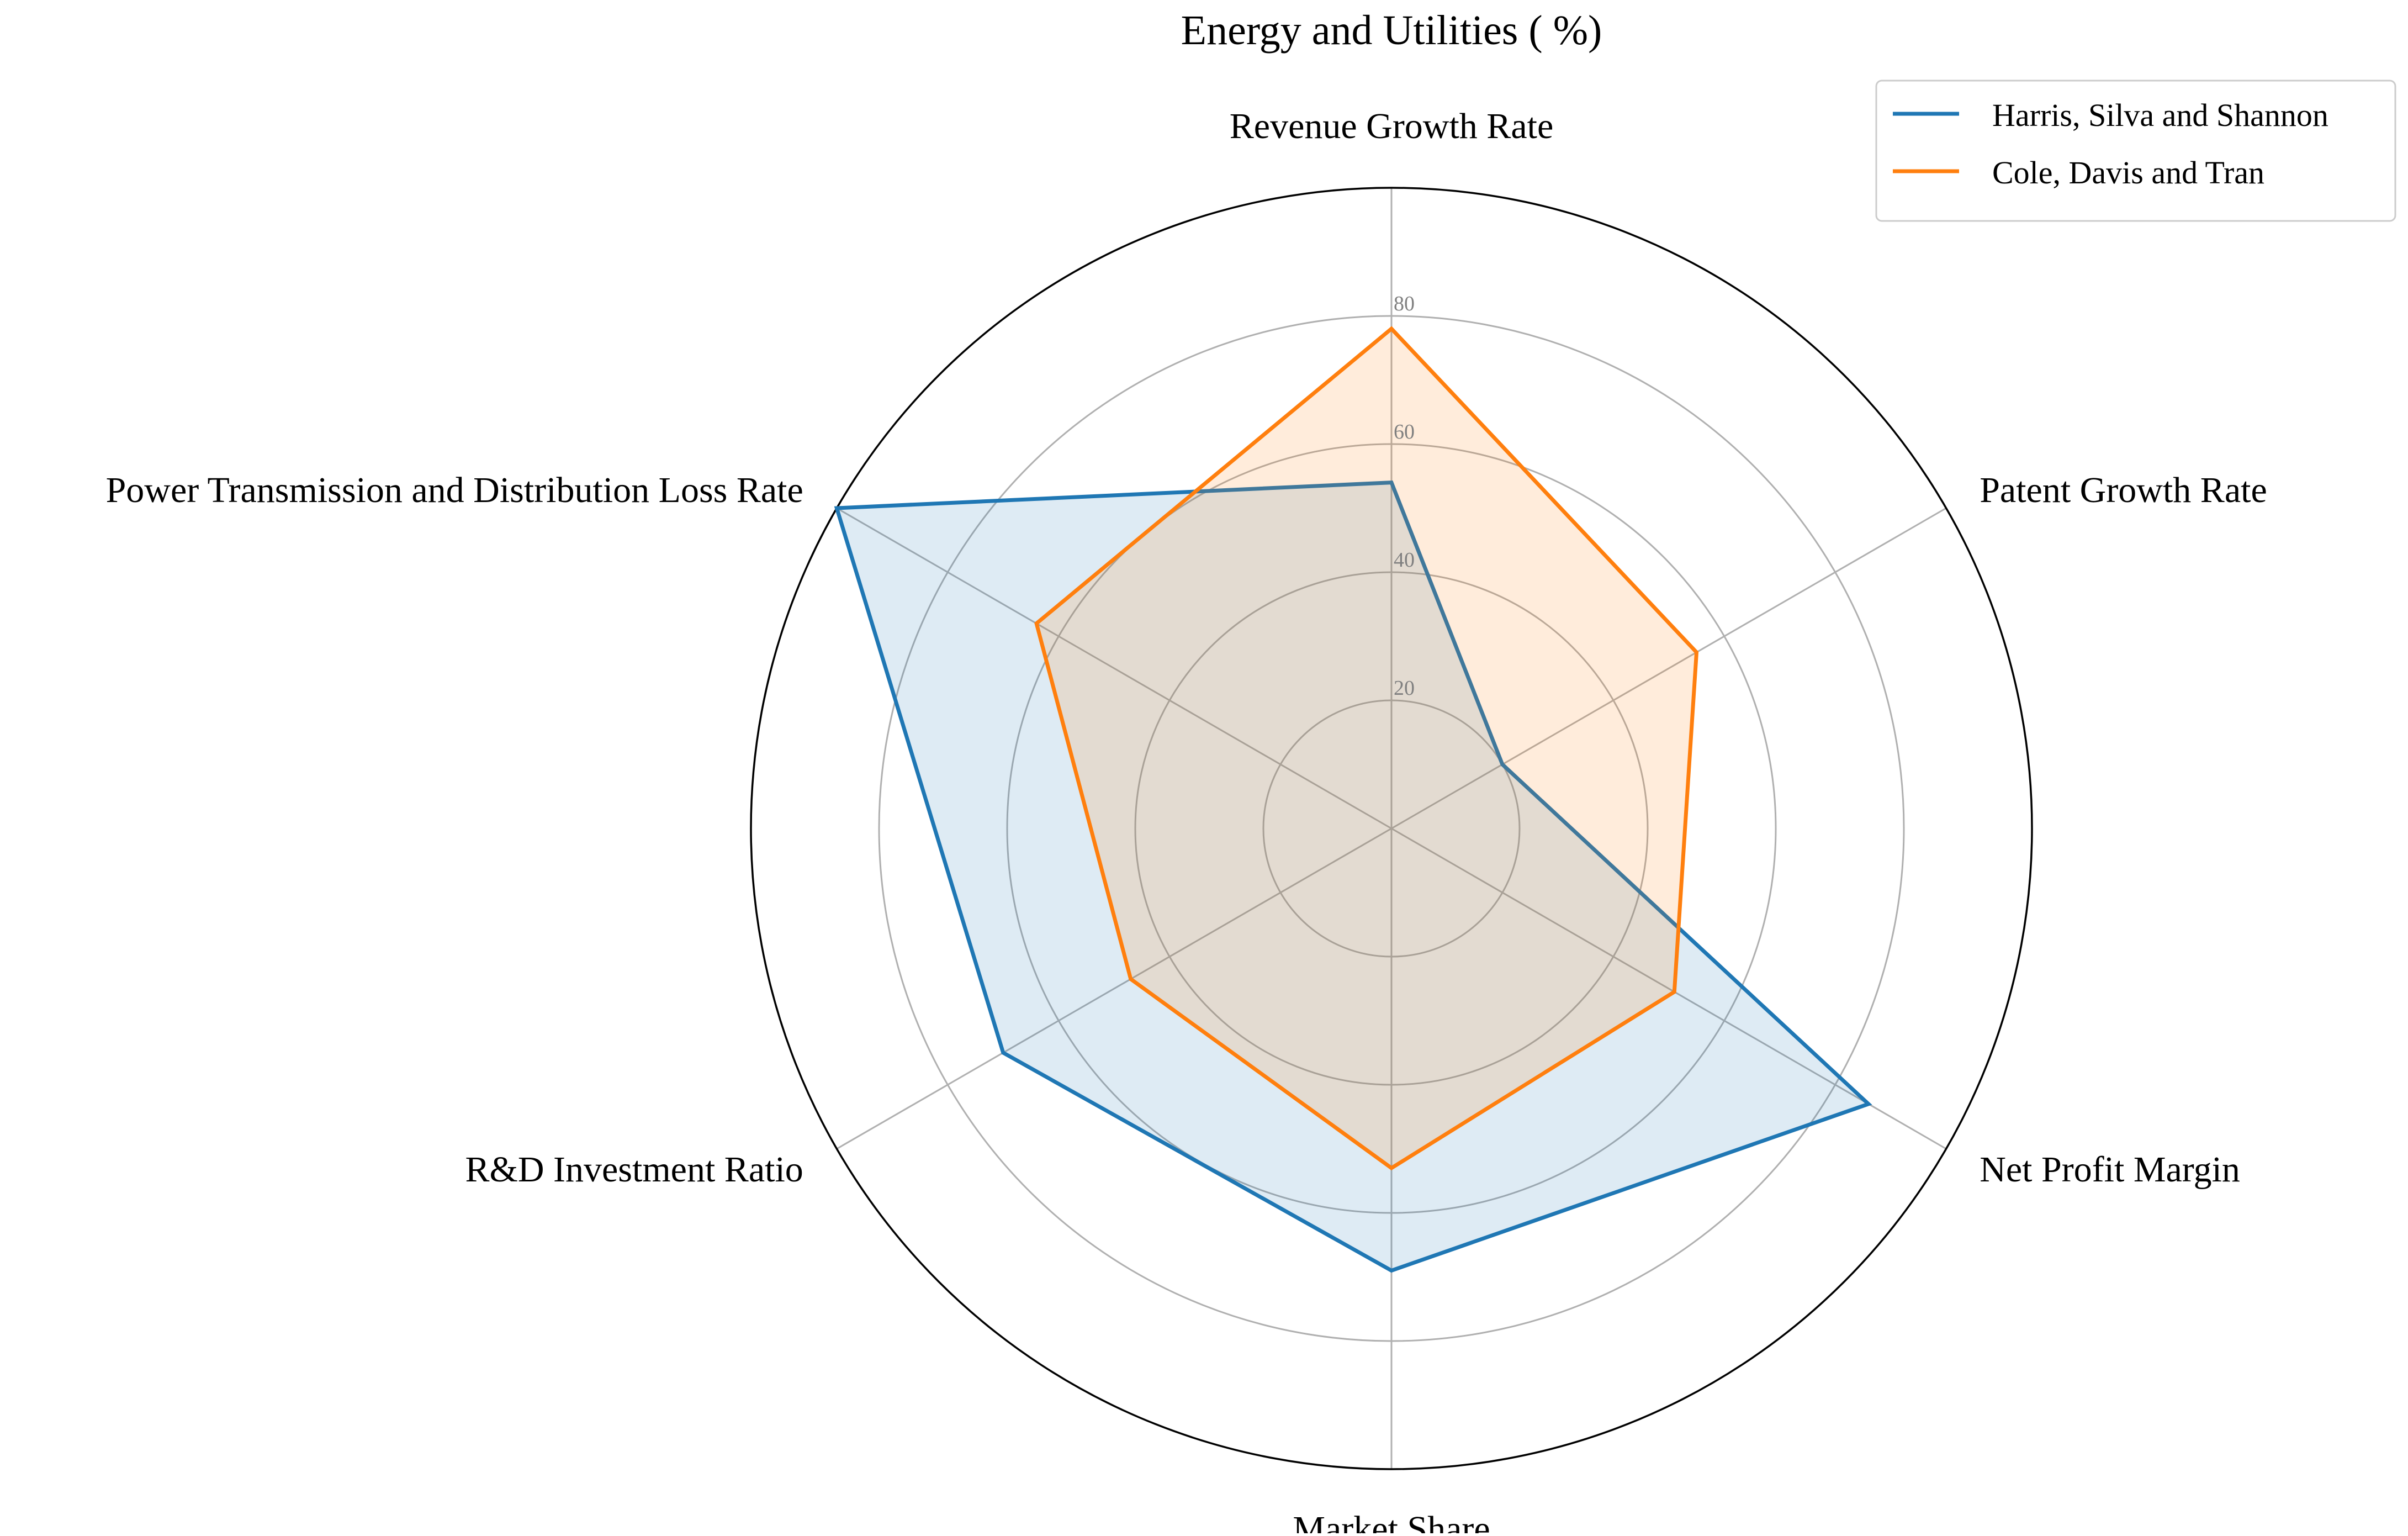 The width and height of the screenshot is (2408, 1536). Describe the element at coordinates (2123, 490) in the screenshot. I see `axis-label: Patent Growth Rate` at that location.